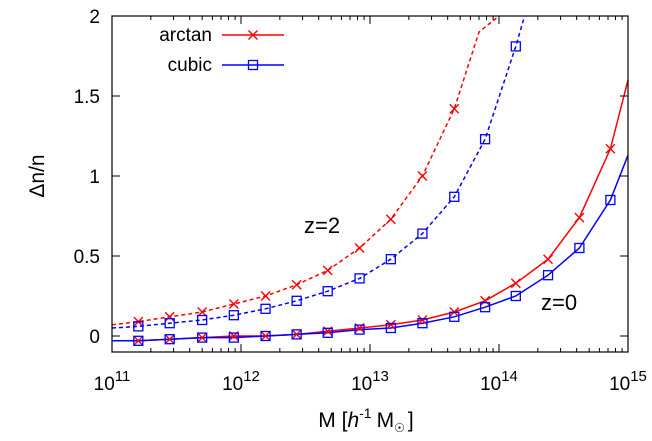  I want to click on y-tick-label: 1.5, so click(87, 97).